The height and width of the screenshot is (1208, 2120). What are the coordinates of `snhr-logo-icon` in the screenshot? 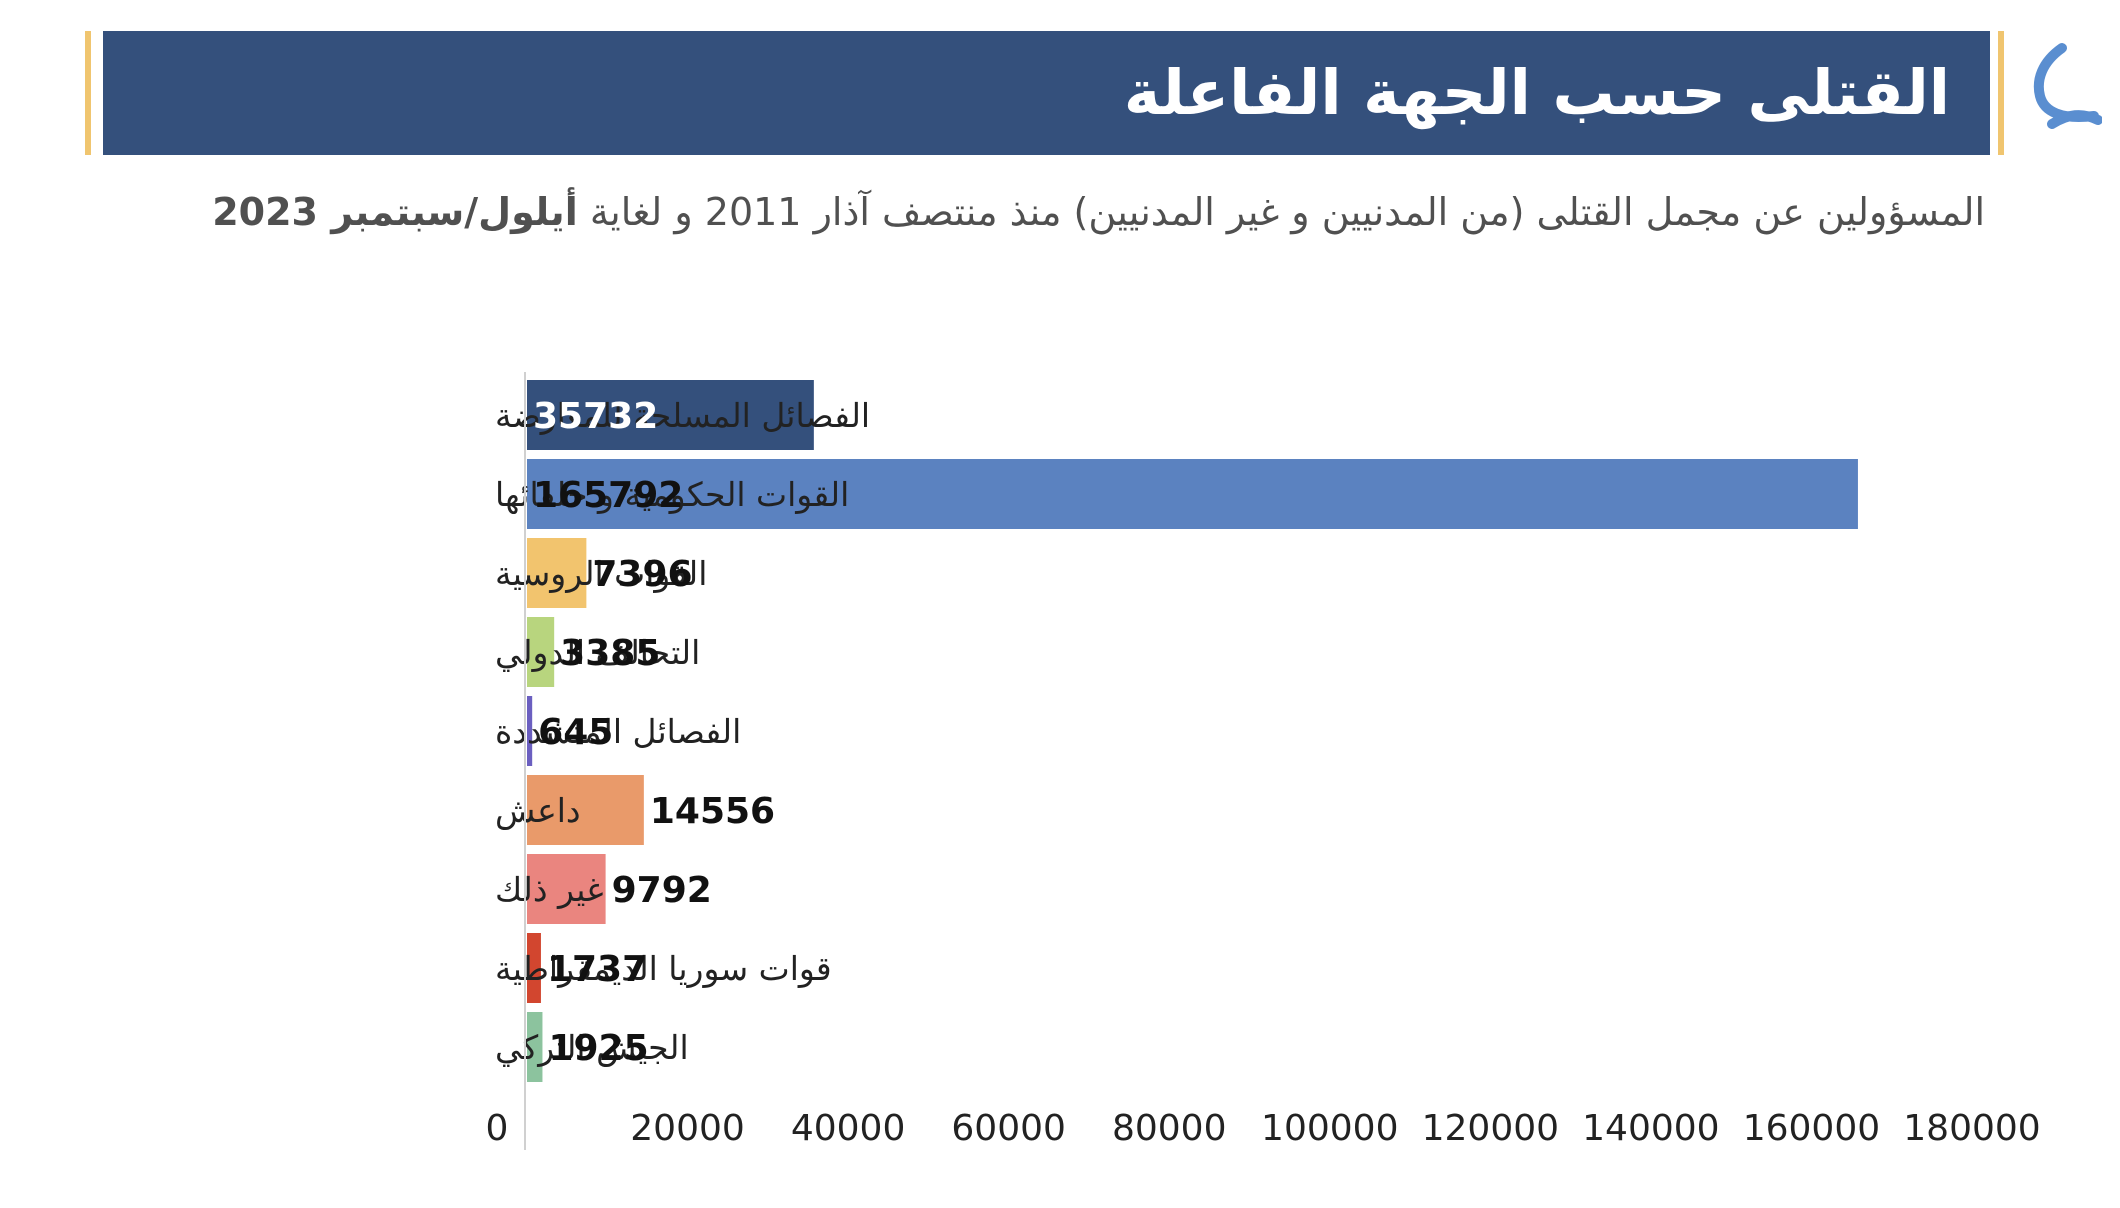 It's located at (2067, 86).